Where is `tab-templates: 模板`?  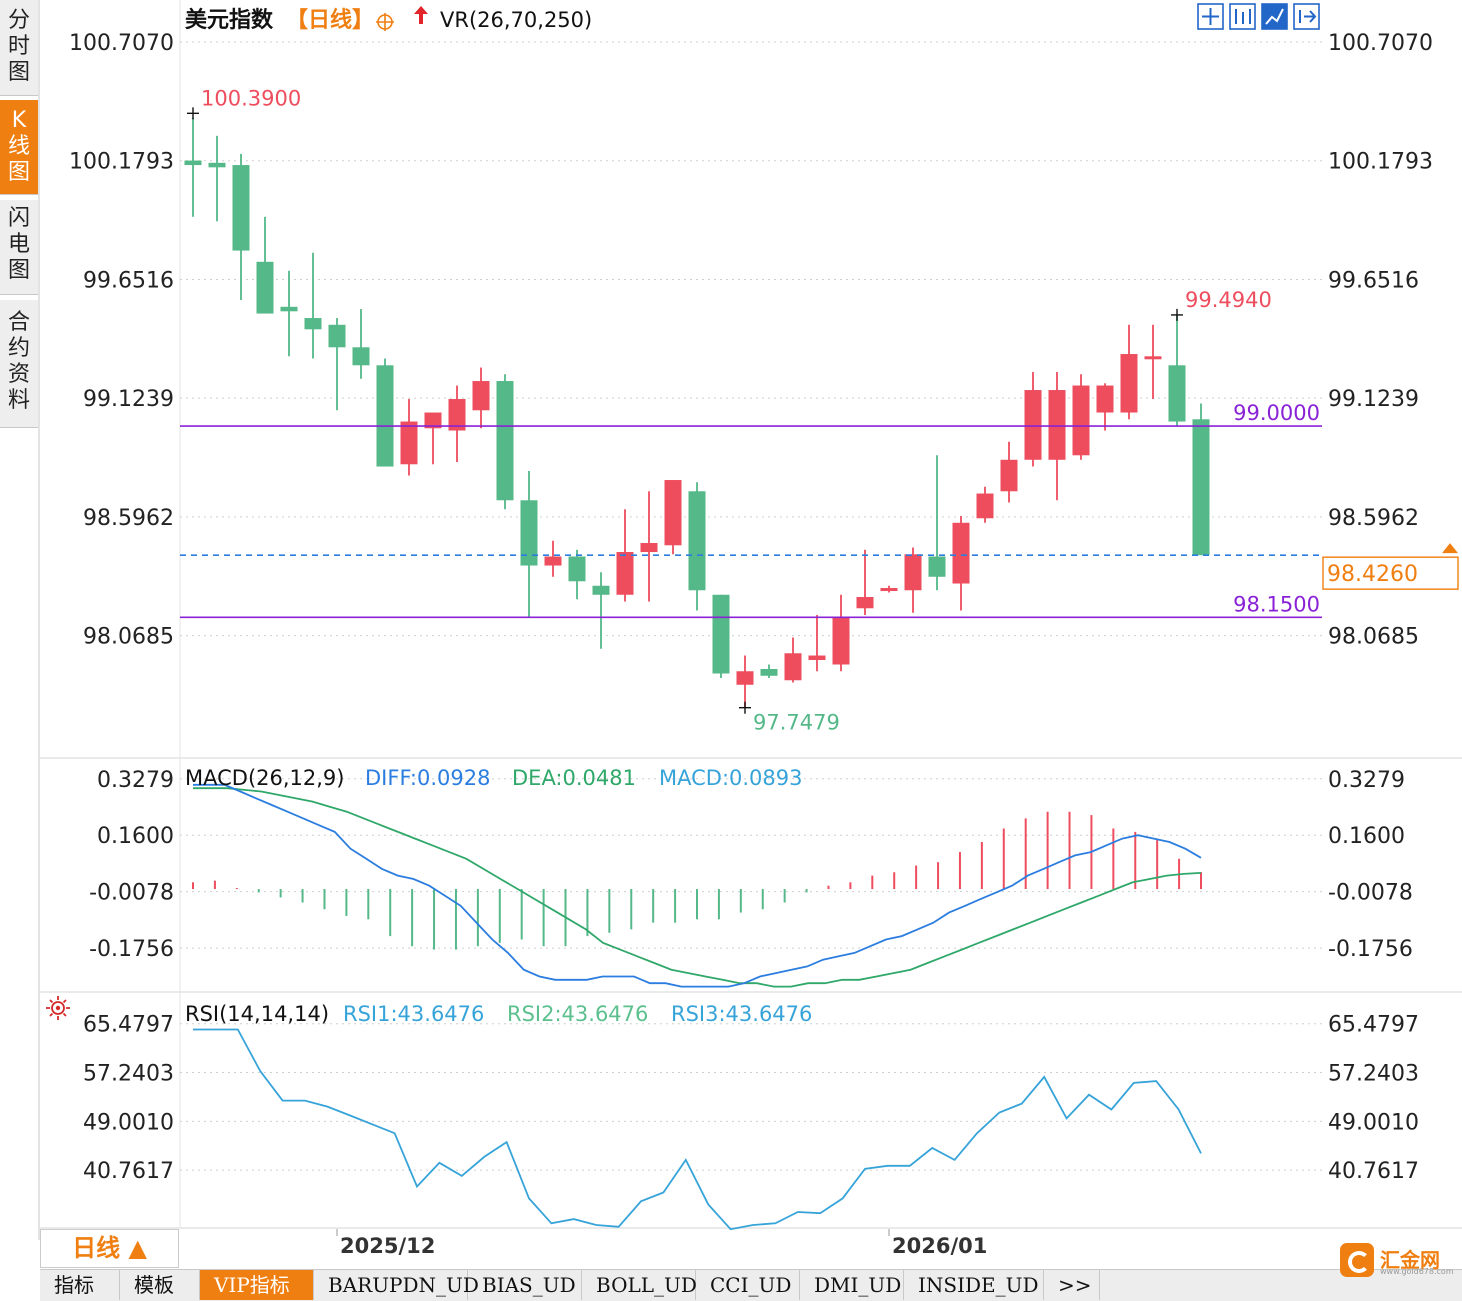 tab-templates: 模板 is located at coordinates (160, 1285).